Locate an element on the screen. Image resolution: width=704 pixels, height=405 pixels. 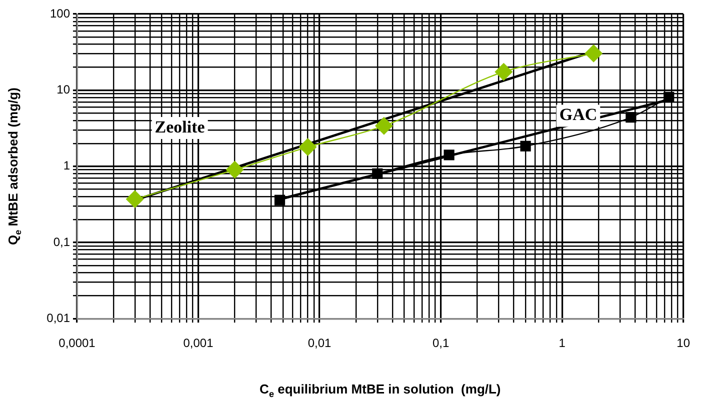
x-tick-label: 10 is located at coordinates (683, 343).